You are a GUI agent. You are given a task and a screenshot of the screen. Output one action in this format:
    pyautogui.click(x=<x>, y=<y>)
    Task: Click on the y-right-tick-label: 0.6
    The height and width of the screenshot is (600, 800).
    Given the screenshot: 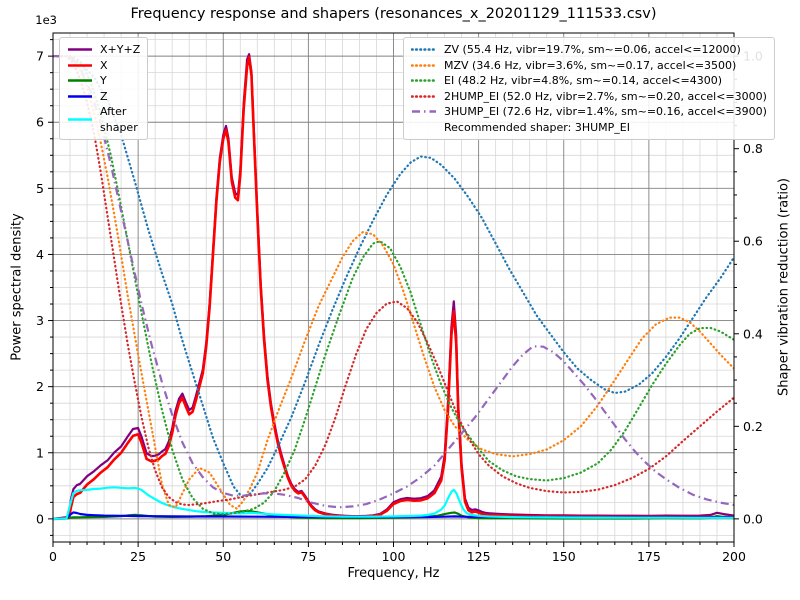 What is the action you would take?
    pyautogui.click(x=753, y=241)
    